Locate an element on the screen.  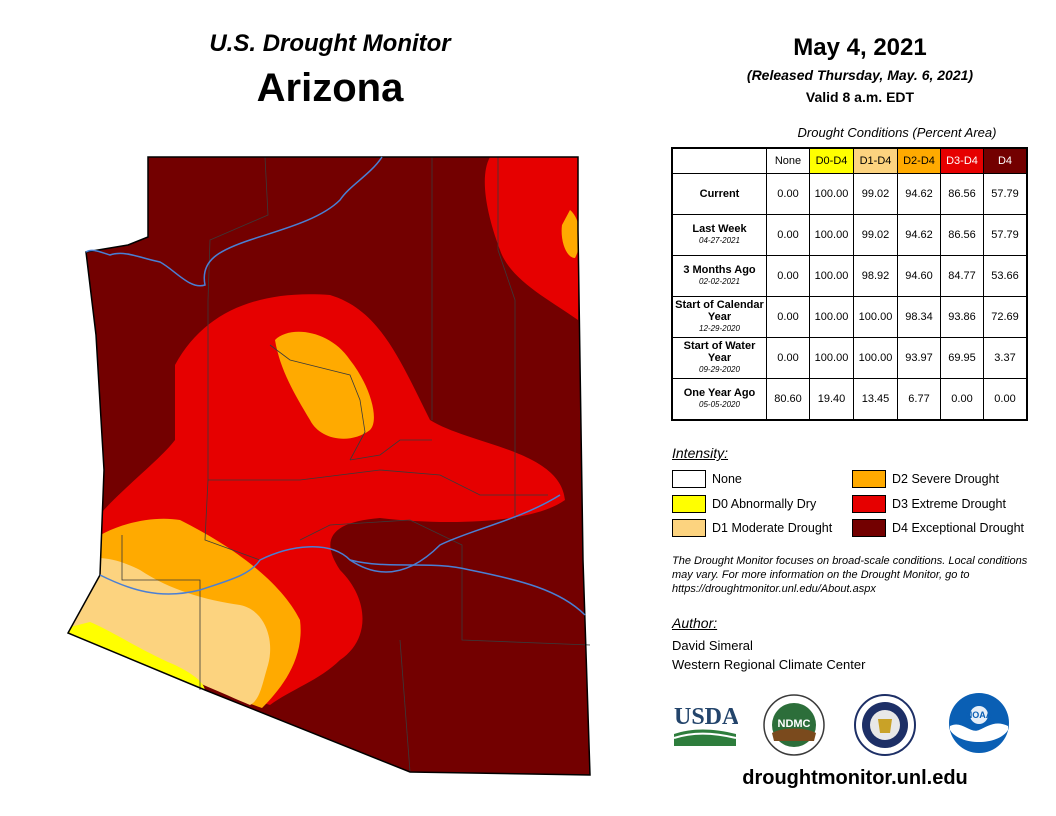
release-date: (Released Thursday, May. 6, 2021) is located at coordinates (860, 75).